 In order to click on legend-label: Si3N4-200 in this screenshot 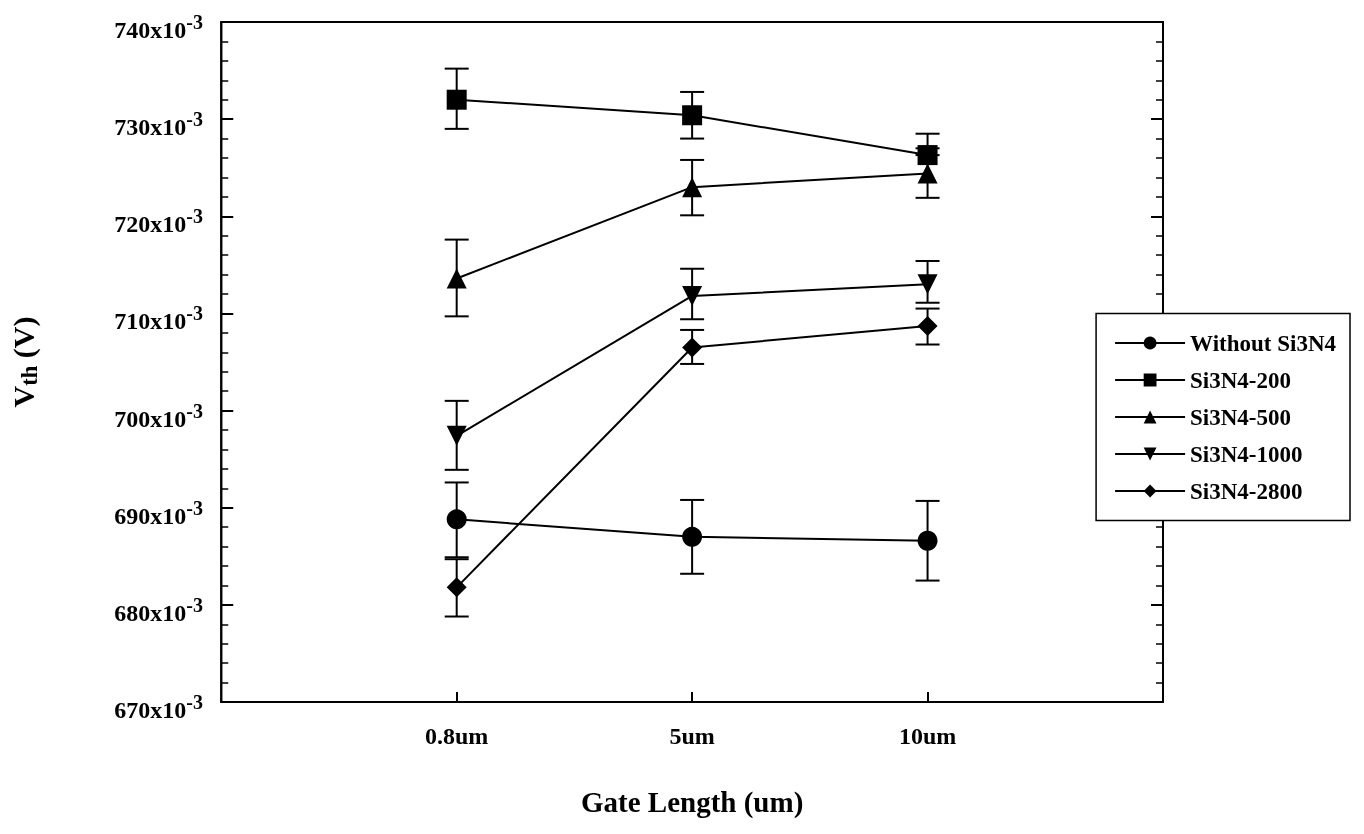, I will do `click(1241, 380)`.